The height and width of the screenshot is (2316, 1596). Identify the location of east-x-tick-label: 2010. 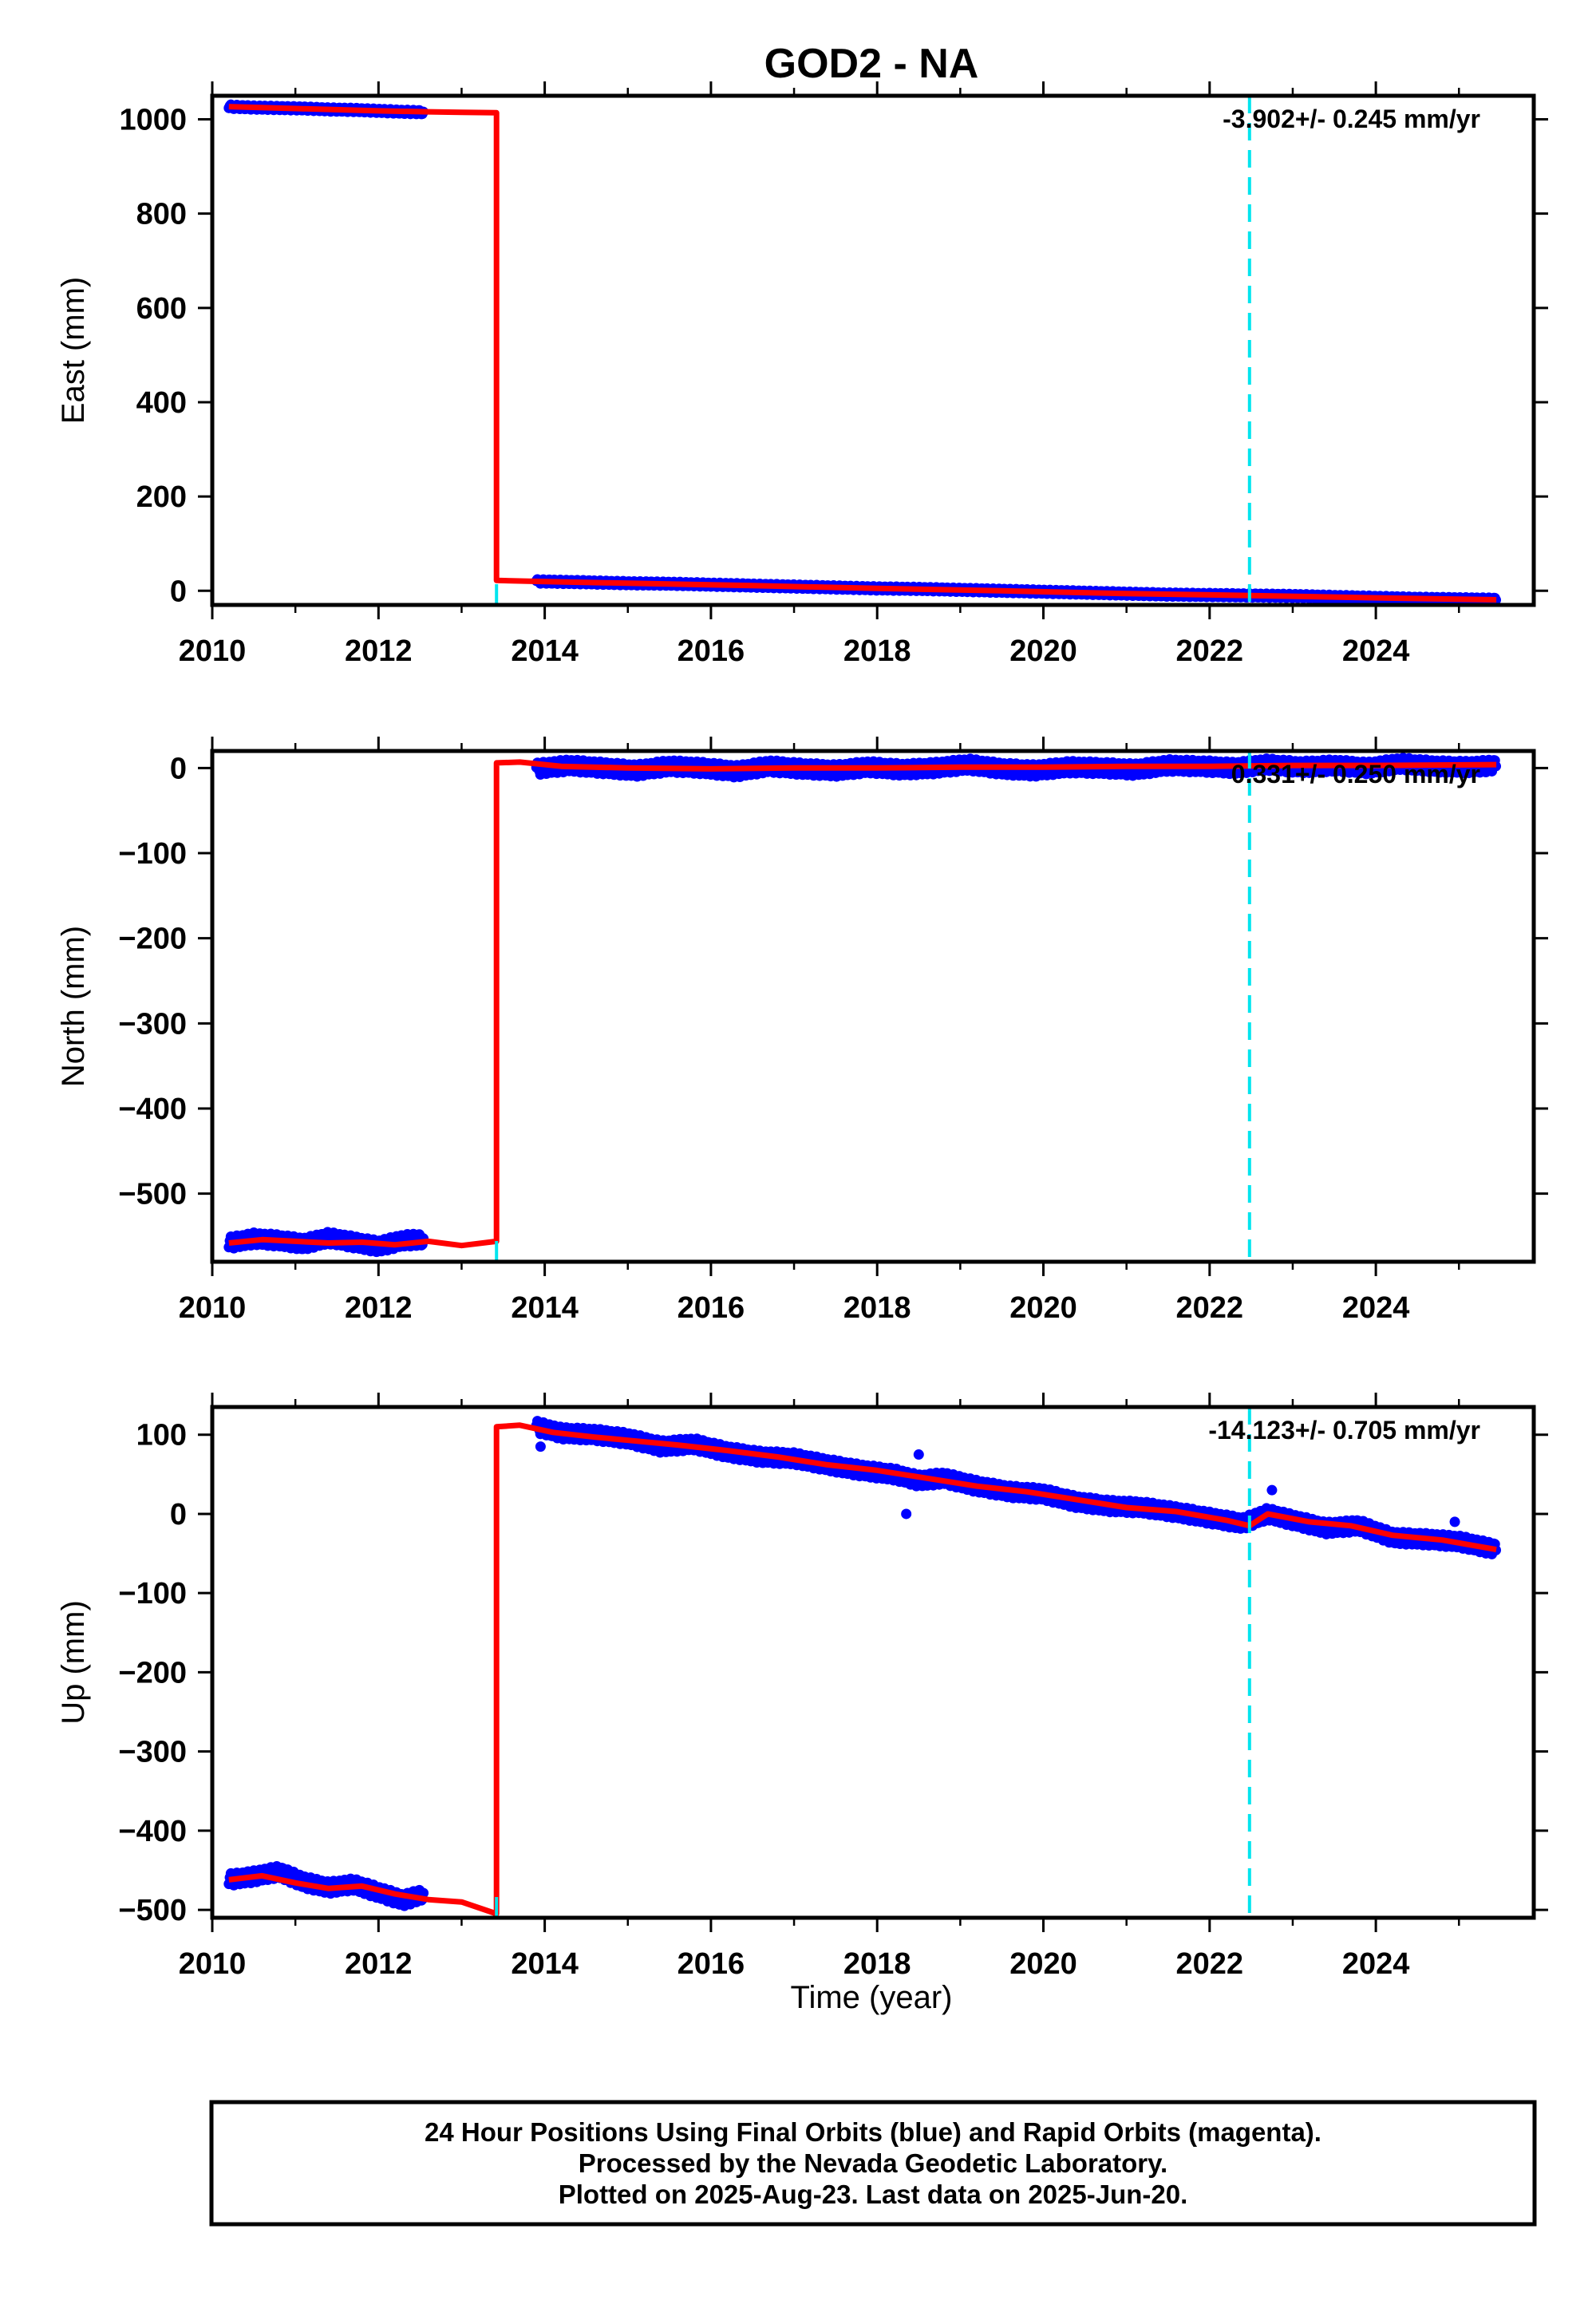
(213, 651).